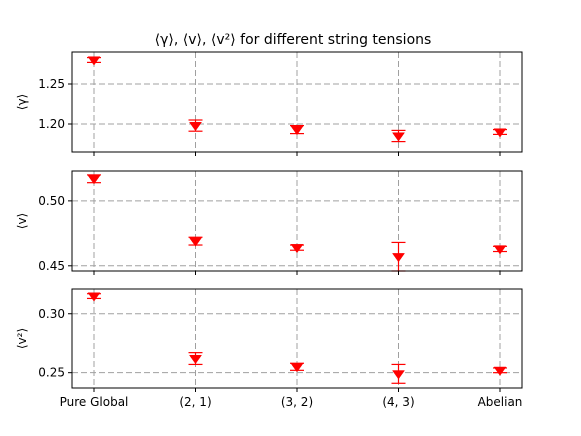  Describe the element at coordinates (51, 124) in the screenshot. I see `y-tick-label: 1.20` at that location.